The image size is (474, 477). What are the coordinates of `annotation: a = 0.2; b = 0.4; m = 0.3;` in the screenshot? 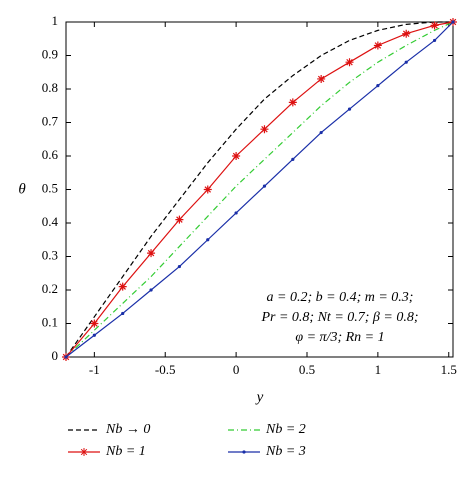 It's located at (340, 297).